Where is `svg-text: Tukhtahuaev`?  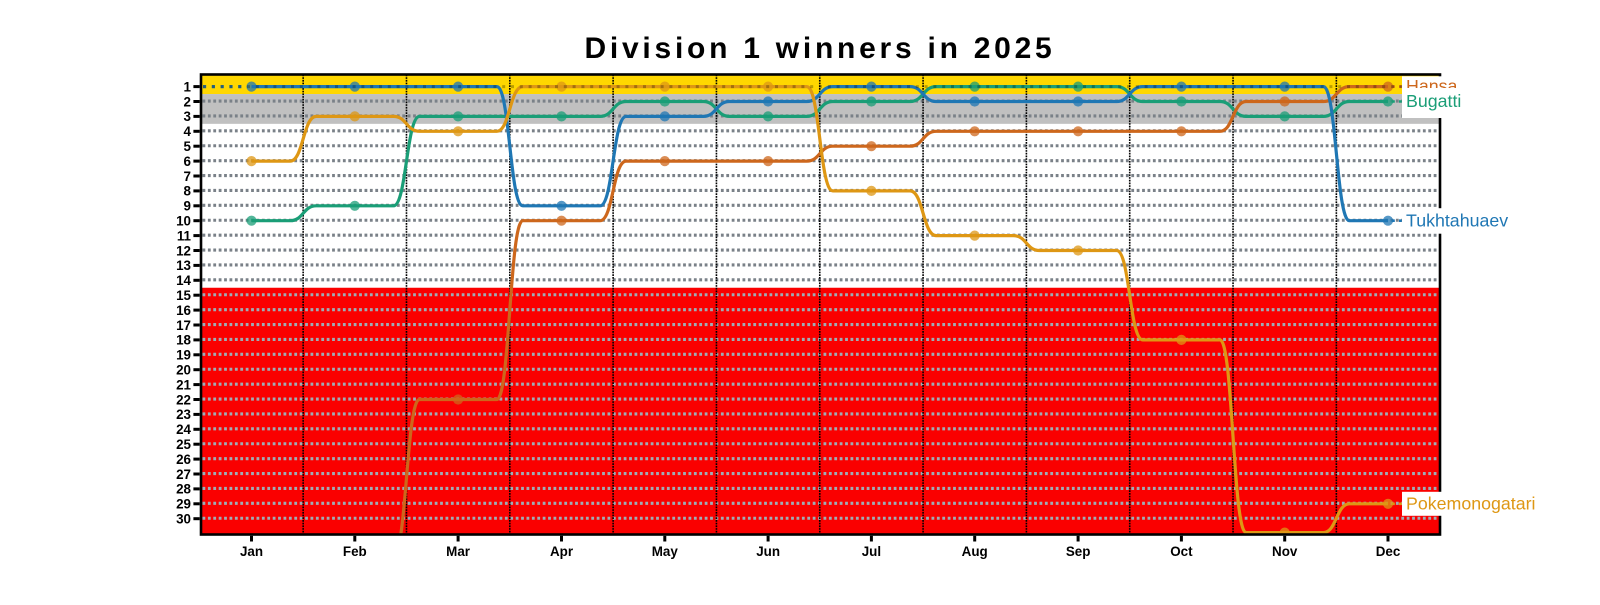
svg-text: Tukhtahuaev is located at coordinates (1457, 220).